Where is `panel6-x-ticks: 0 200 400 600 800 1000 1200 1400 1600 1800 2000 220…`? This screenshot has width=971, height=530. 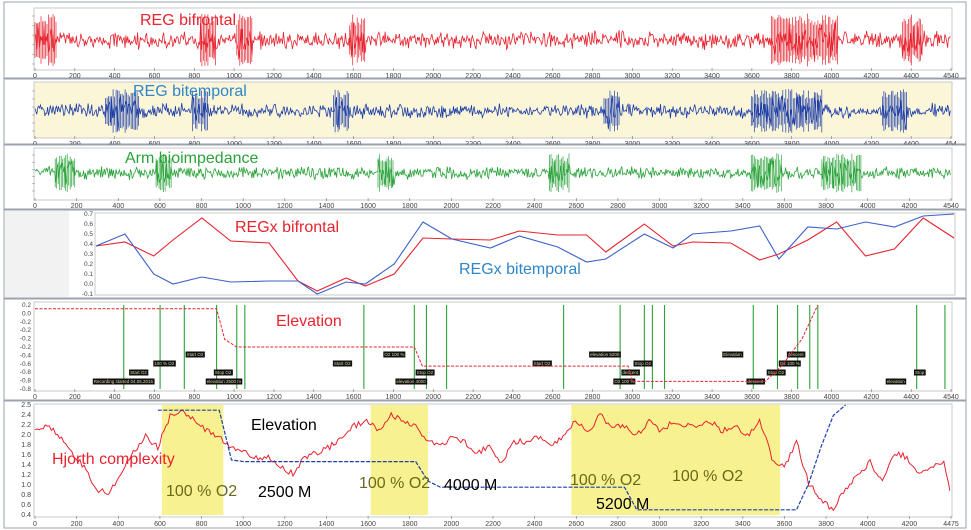 panel6-x-ticks: 0 200 400 600 800 1000 1200 1400 1600 1800 2000 220… is located at coordinates (496, 522).